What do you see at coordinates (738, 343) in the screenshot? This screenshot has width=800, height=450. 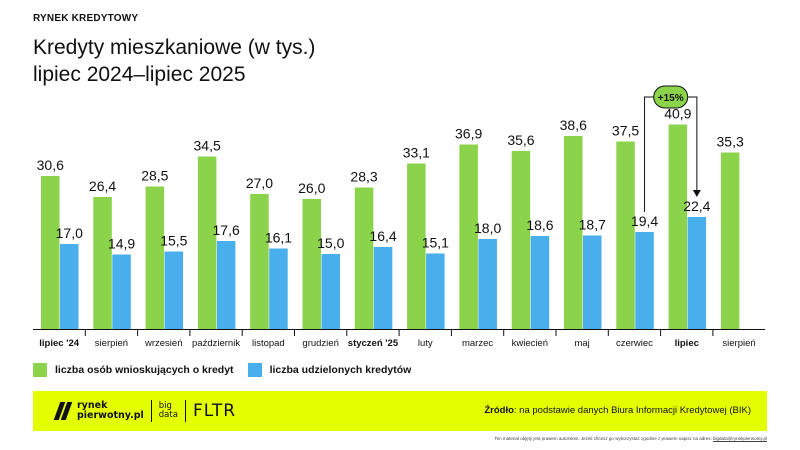 I see `x-tick-label-13: sierpień` at bounding box center [738, 343].